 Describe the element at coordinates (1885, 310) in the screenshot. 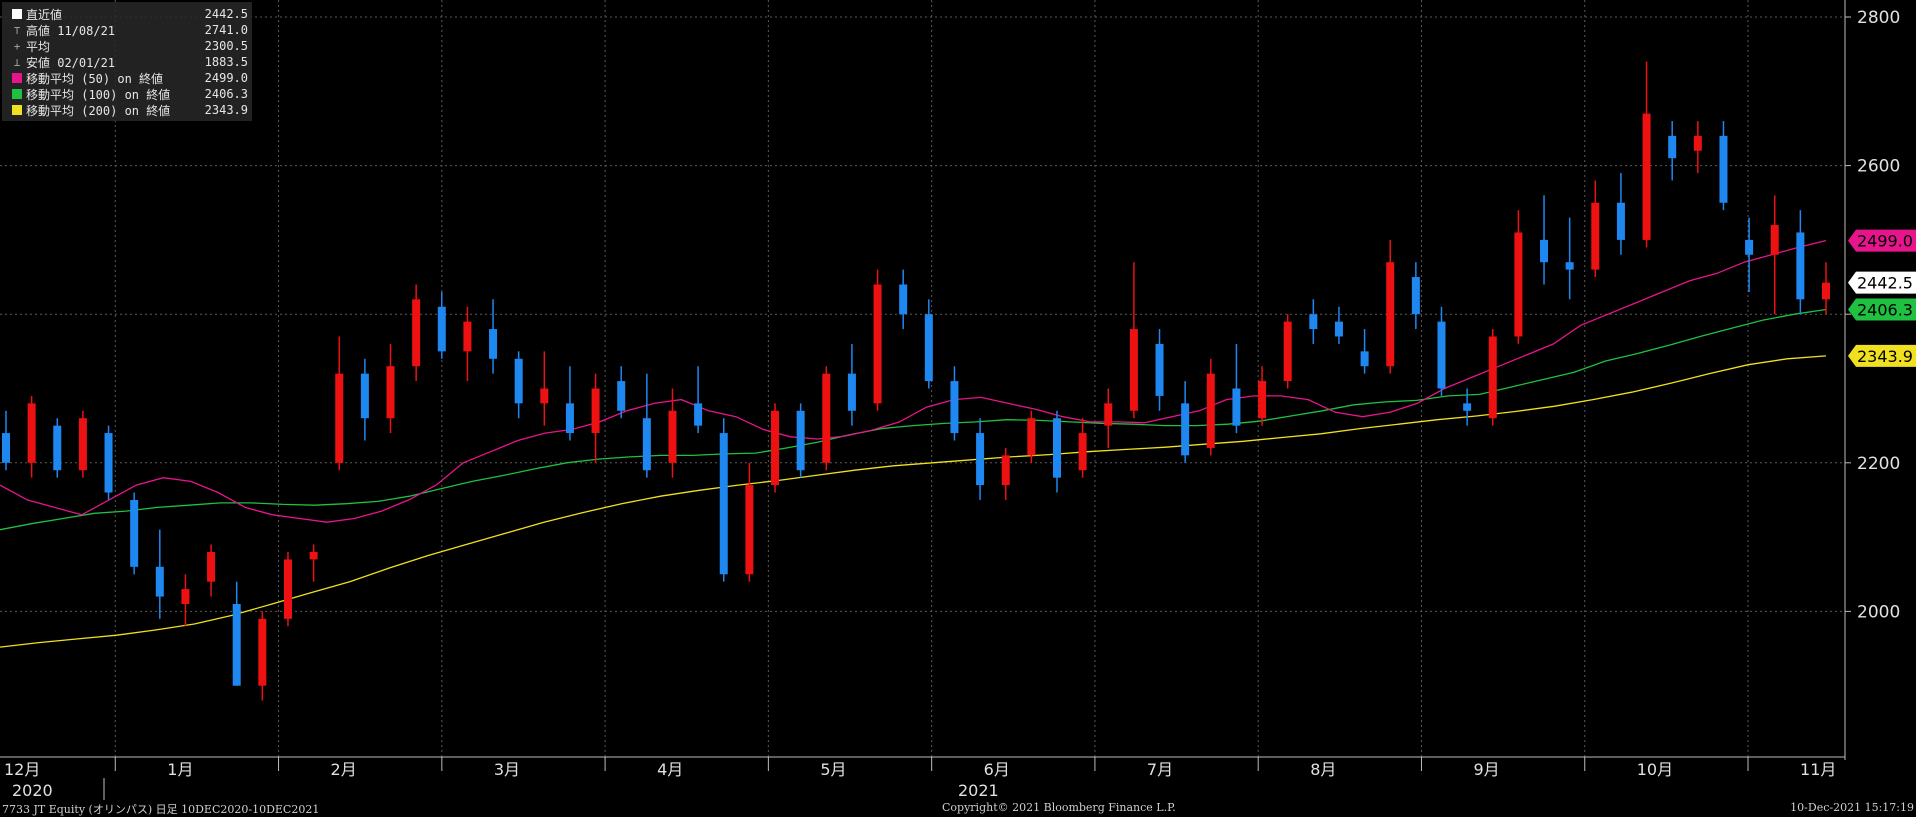

I see `tag-label: 2406.3` at that location.